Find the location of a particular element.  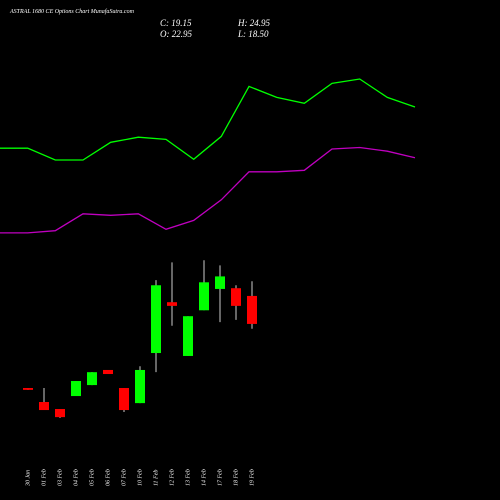

high-label: H: 24.95 is located at coordinates (253, 23).